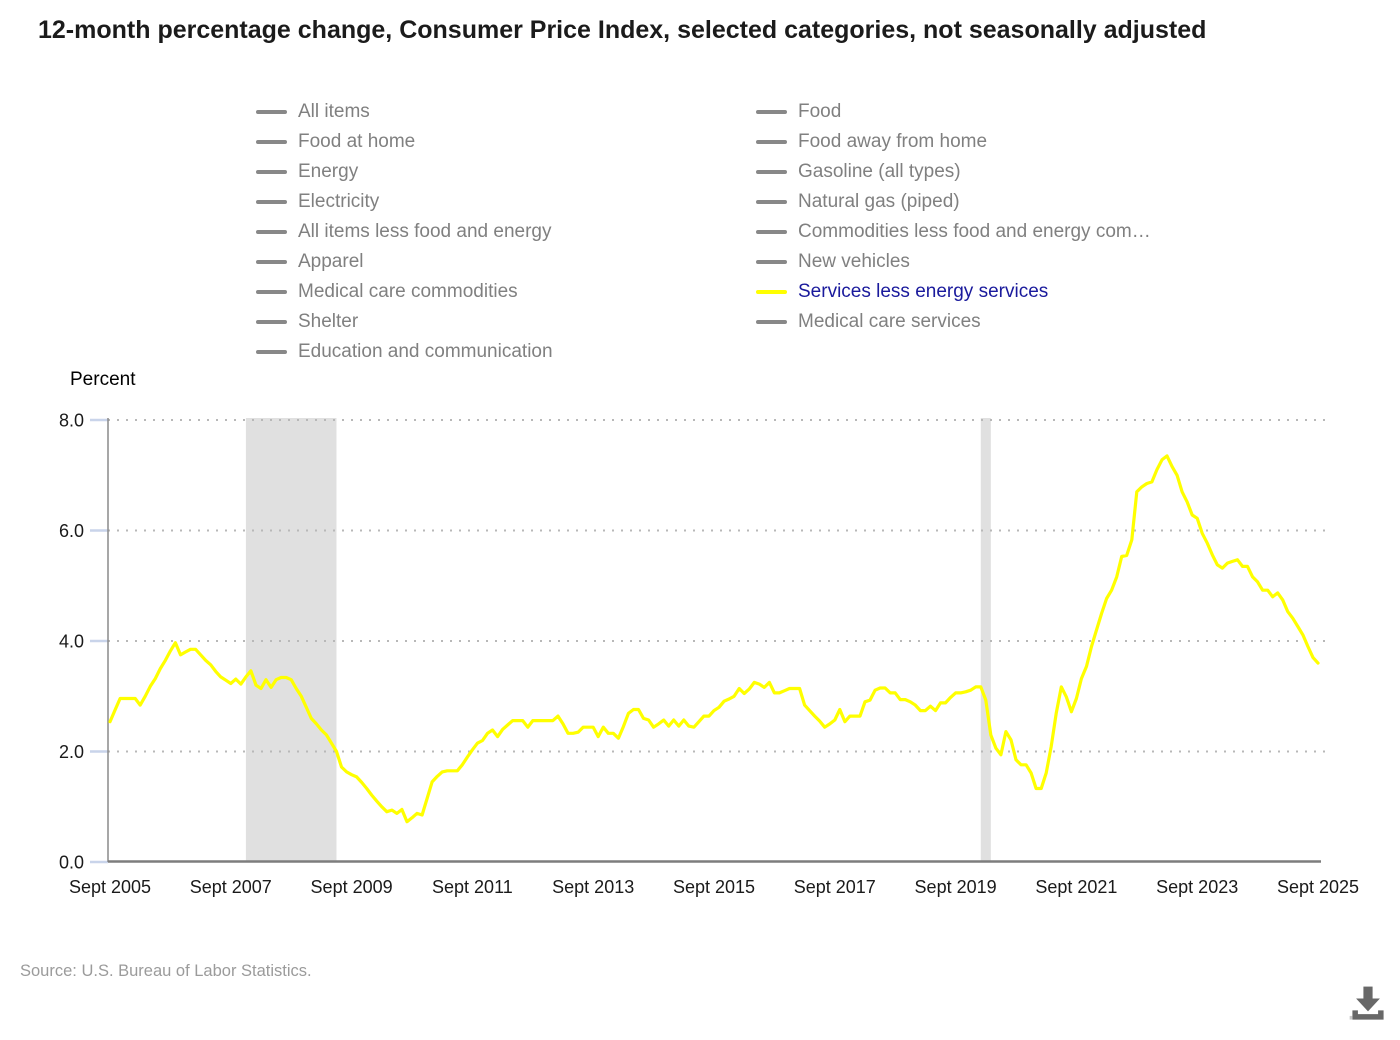 The height and width of the screenshot is (1040, 1400). Describe the element at coordinates (956, 887) in the screenshot. I see `x-tick-label: Sept 2019` at that location.